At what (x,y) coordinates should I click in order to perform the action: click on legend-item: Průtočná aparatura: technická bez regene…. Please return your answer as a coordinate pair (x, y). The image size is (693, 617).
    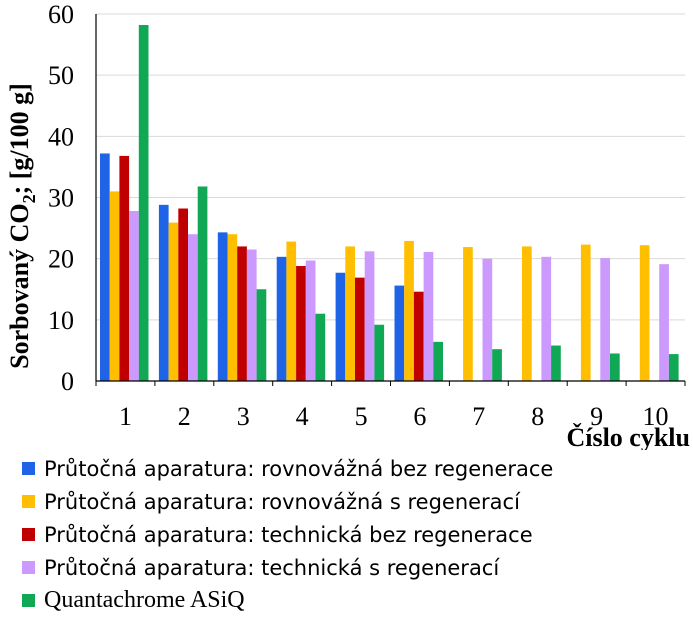
    Looking at the image, I should click on (287, 534).